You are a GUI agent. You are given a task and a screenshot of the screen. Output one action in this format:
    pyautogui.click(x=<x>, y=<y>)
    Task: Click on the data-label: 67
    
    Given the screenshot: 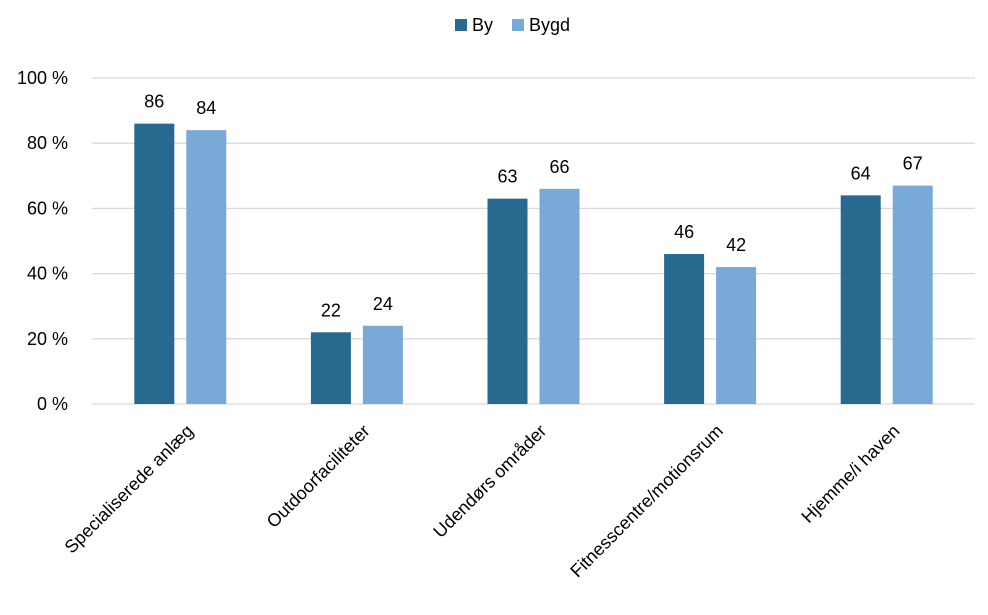 What is the action you would take?
    pyautogui.click(x=913, y=164)
    